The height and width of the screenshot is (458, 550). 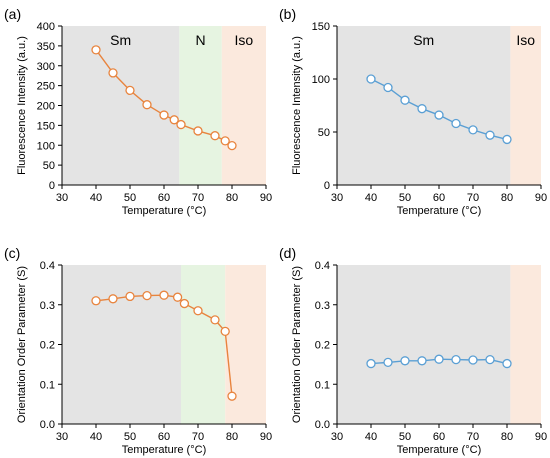 What do you see at coordinates (287, 14) in the screenshot?
I see `panel-label: (b)` at bounding box center [287, 14].